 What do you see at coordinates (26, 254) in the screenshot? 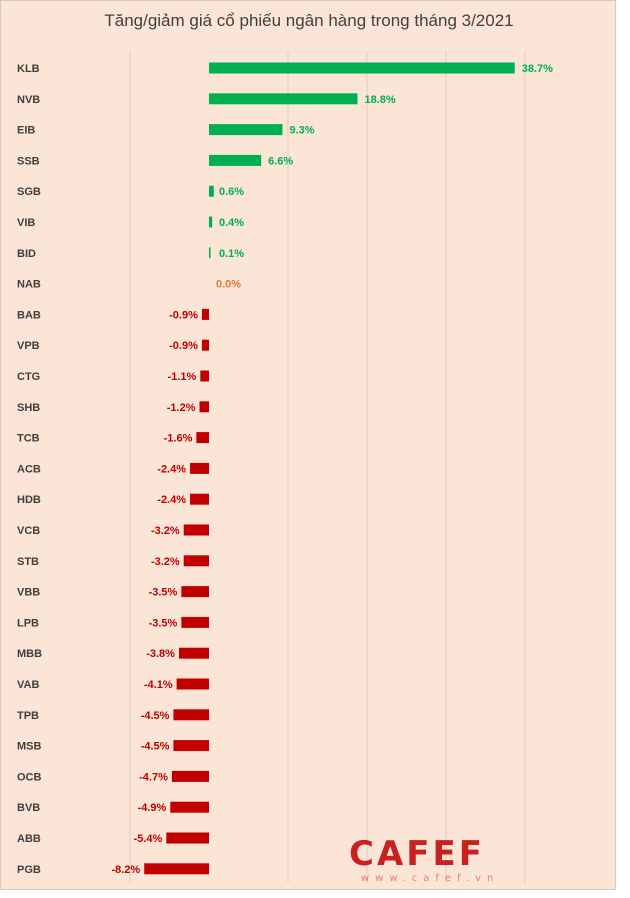
I see `category-label: BID` at bounding box center [26, 254].